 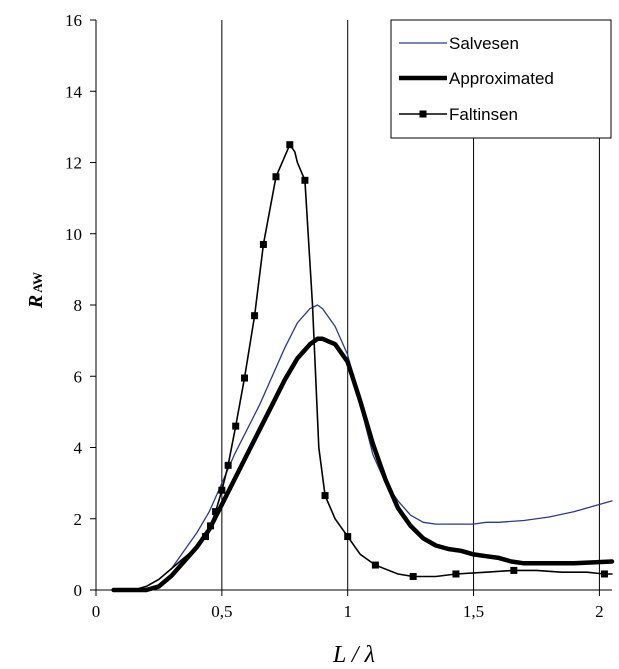 I want to click on legend-label-approximated: Approximated, so click(x=501, y=78).